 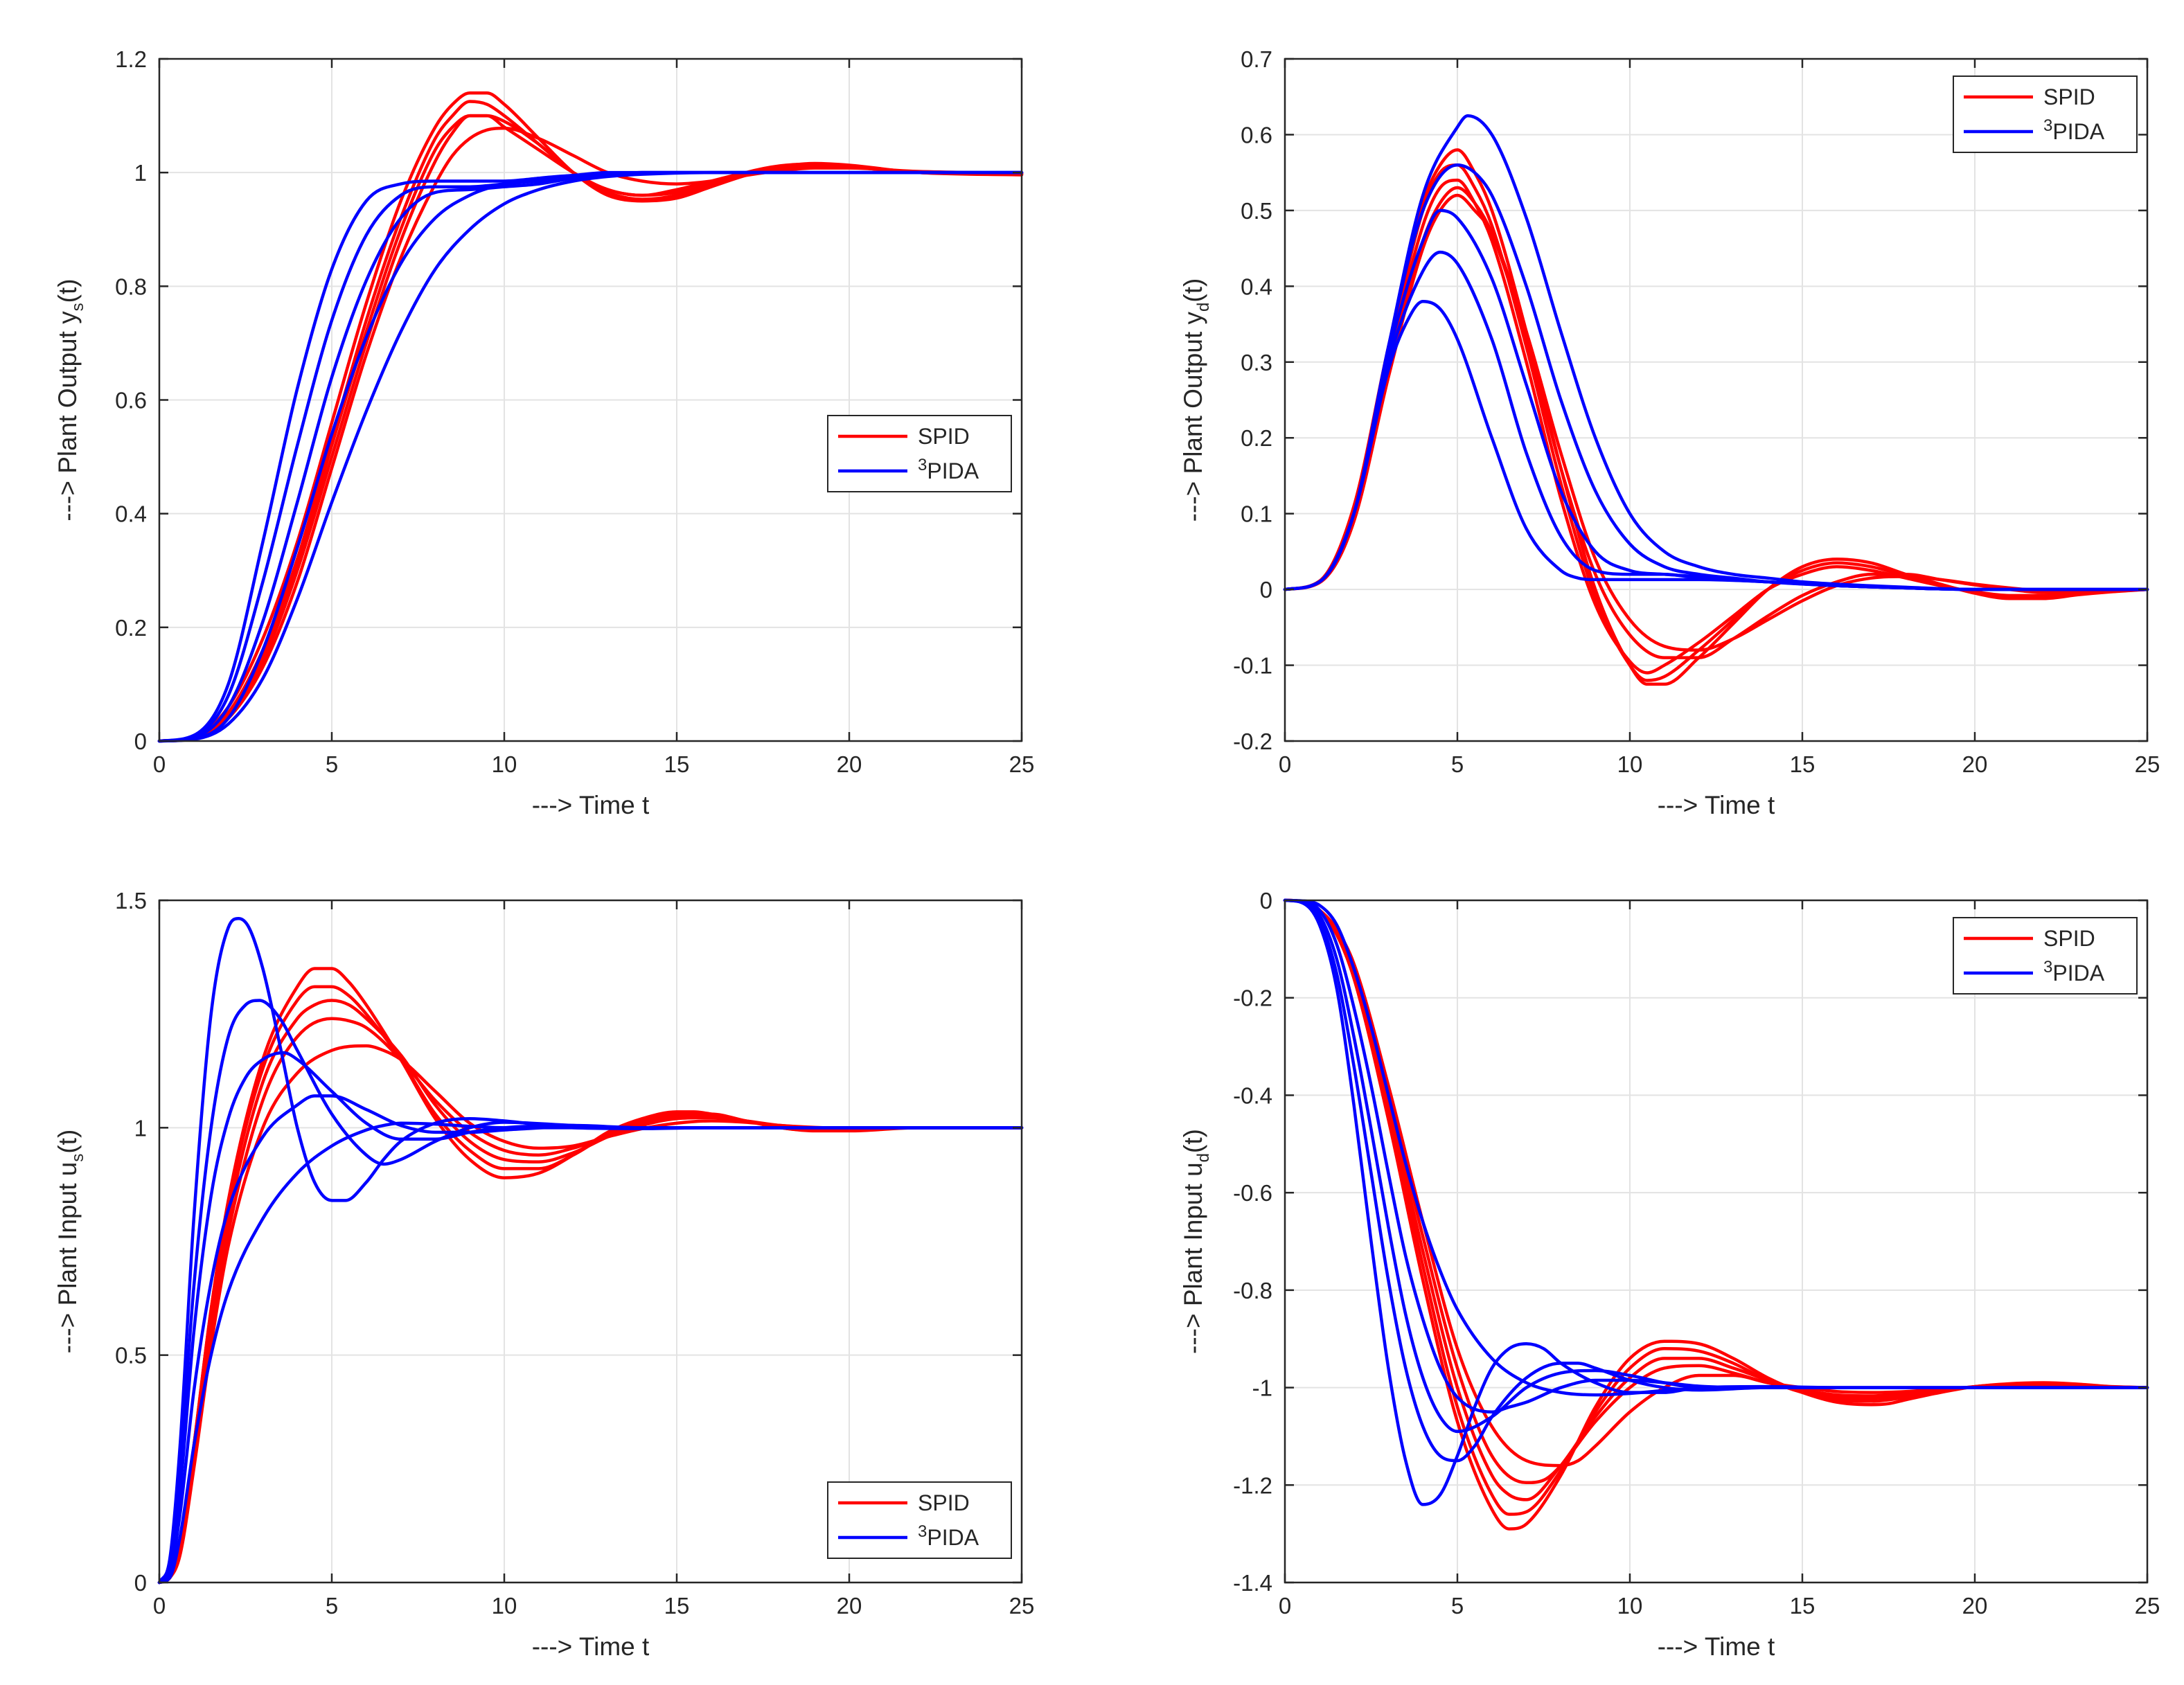 I want to click on y-tick-label: 0.1, so click(x=1256, y=514).